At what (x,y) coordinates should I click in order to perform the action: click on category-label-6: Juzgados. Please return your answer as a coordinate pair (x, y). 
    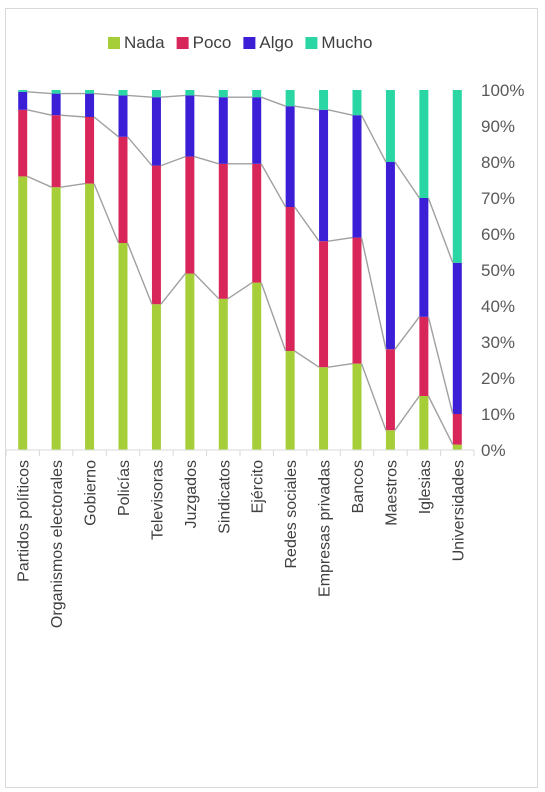
    Looking at the image, I should click on (191, 494).